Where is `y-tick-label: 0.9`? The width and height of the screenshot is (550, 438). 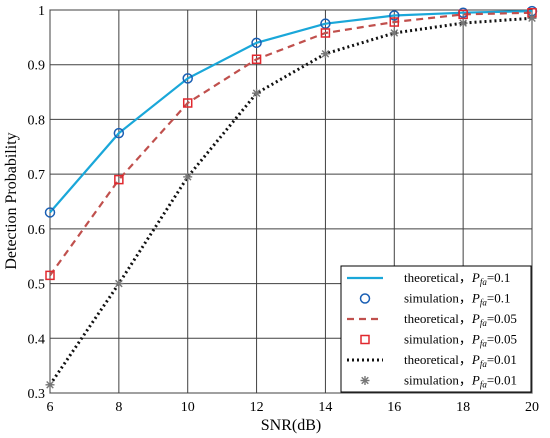
y-tick-label: 0.9 is located at coordinates (37, 66).